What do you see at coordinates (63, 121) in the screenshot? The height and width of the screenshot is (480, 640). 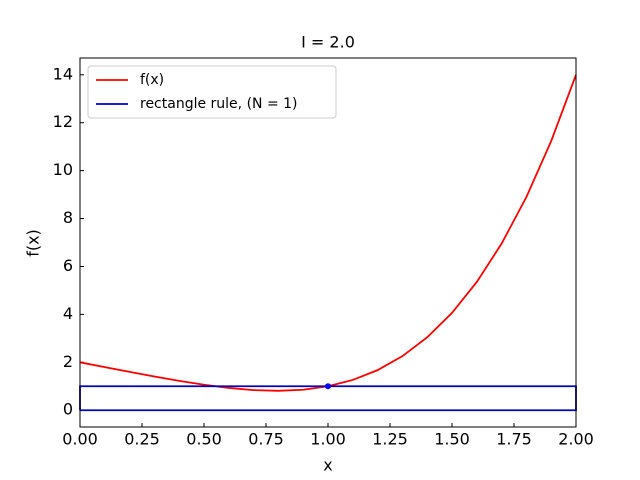 I see `y-tick-label: 12` at bounding box center [63, 121].